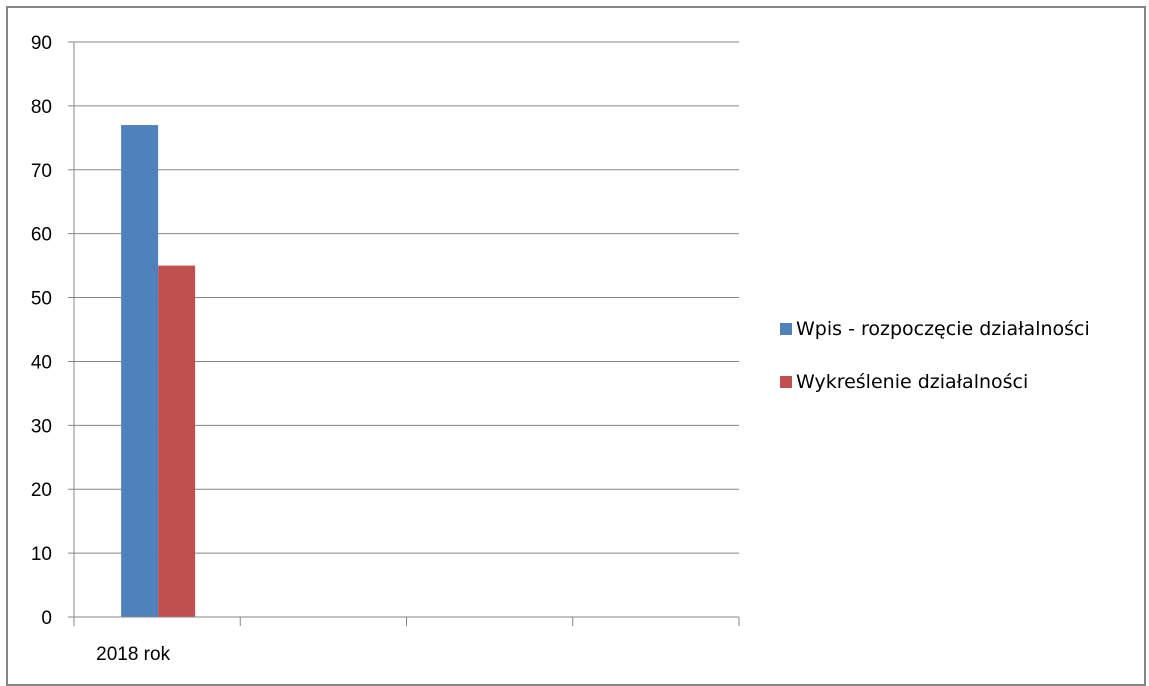  I want to click on legend-label-series-1: Wpis - rozpoczęcie działalności, so click(943, 329).